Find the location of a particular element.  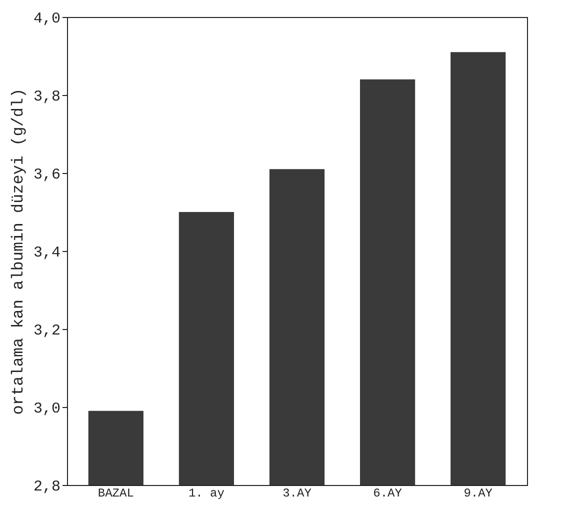

x-tick-label: 6.AY is located at coordinates (387, 493).